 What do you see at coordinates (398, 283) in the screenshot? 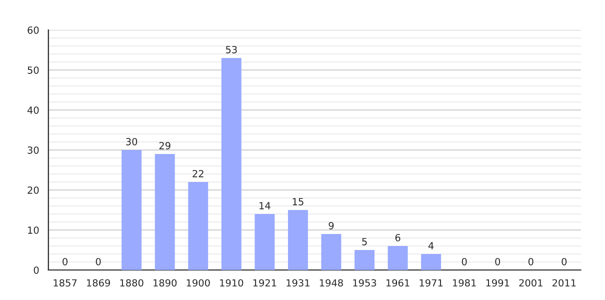
I see `x-tick-label: 1961` at bounding box center [398, 283].